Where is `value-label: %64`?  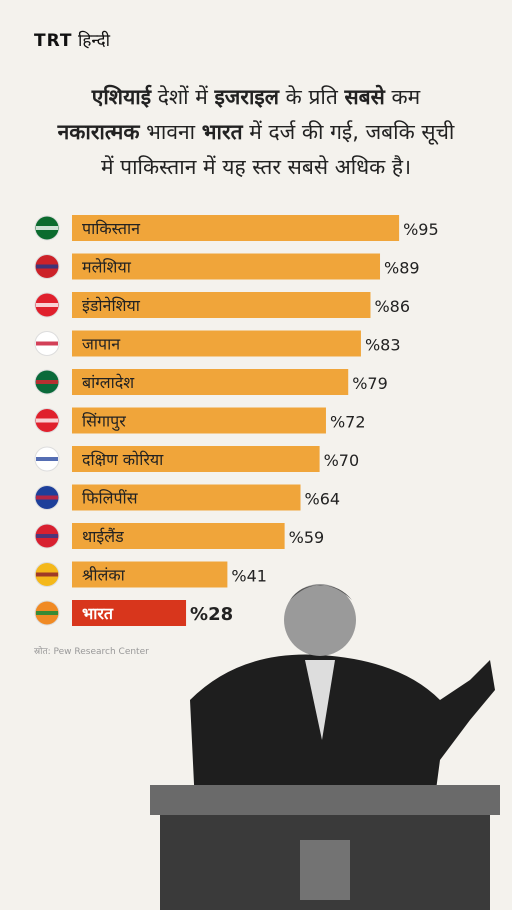
value-label: %64 is located at coordinates (323, 499).